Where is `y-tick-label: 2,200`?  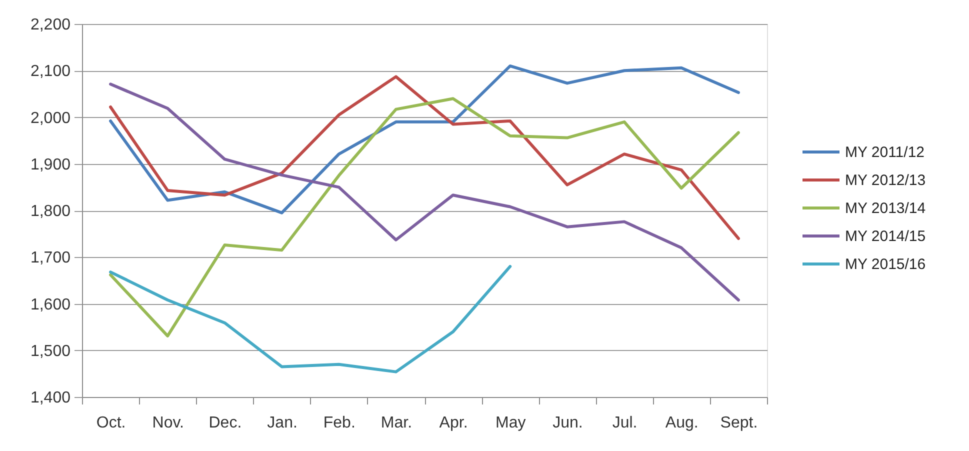
y-tick-label: 2,200 is located at coordinates (50, 25).